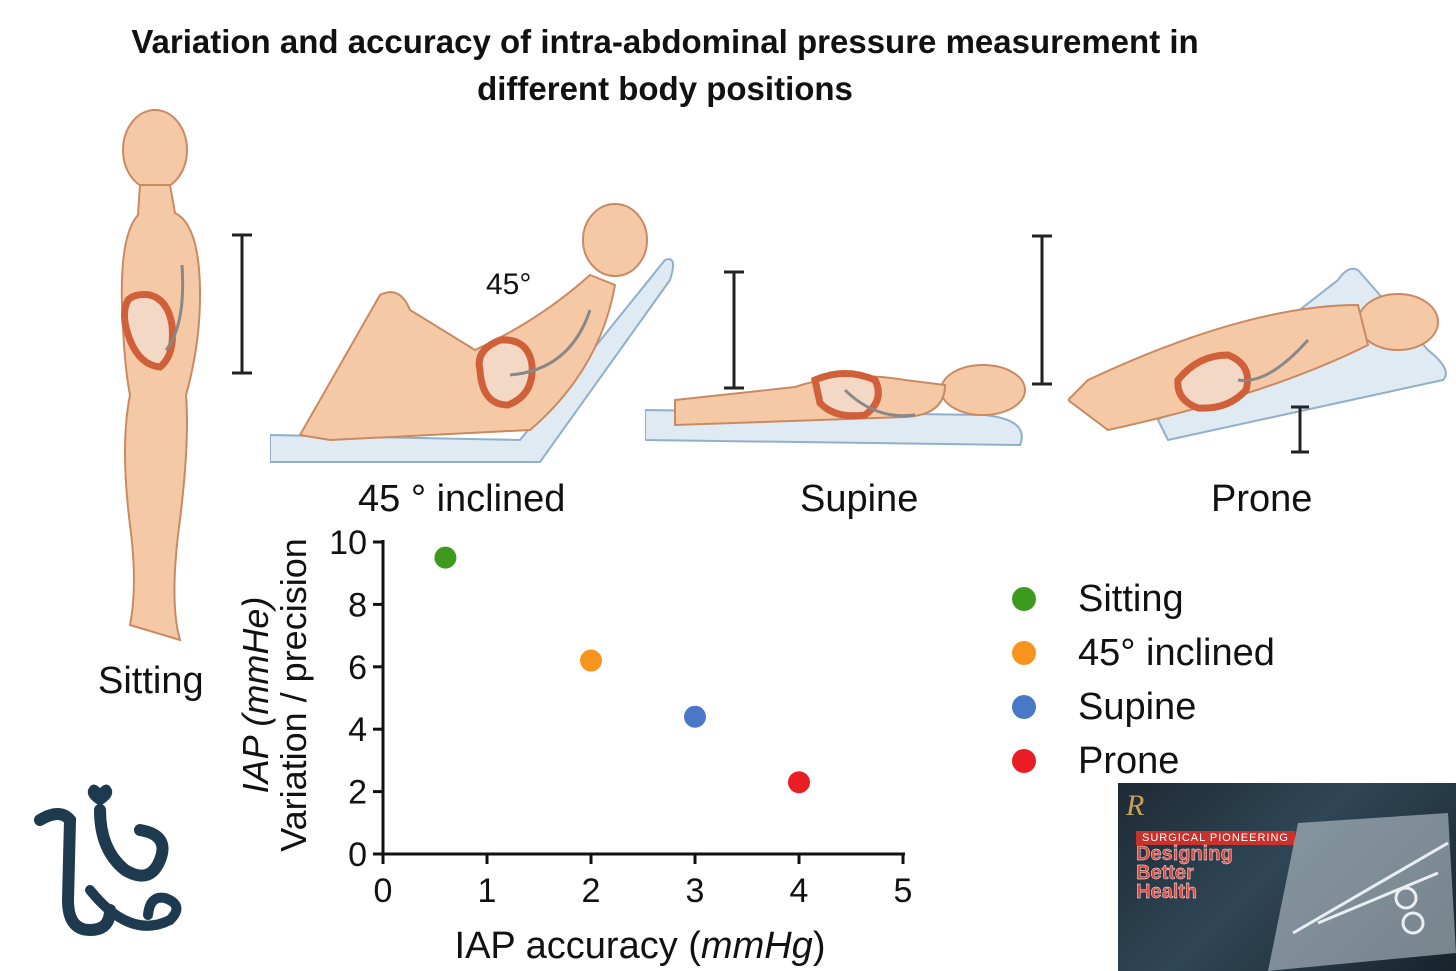  I want to click on legend-item-inclined: 45° inclined, so click(1143, 653).